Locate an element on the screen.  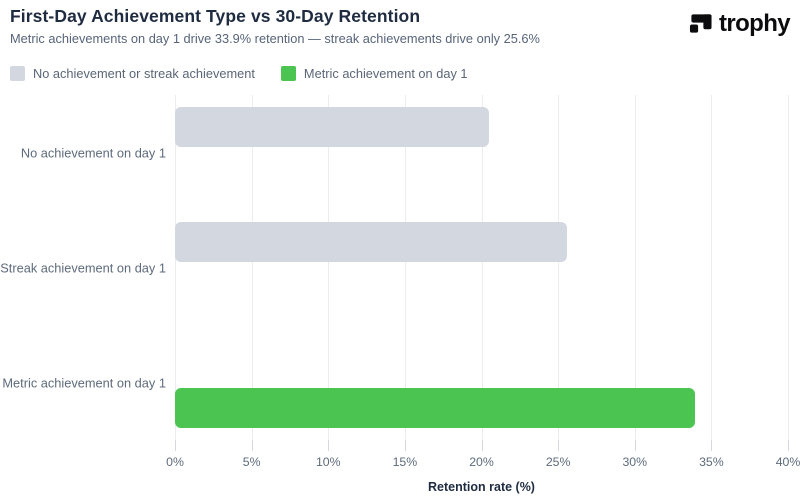
x-tick-label: 30% is located at coordinates (635, 462).